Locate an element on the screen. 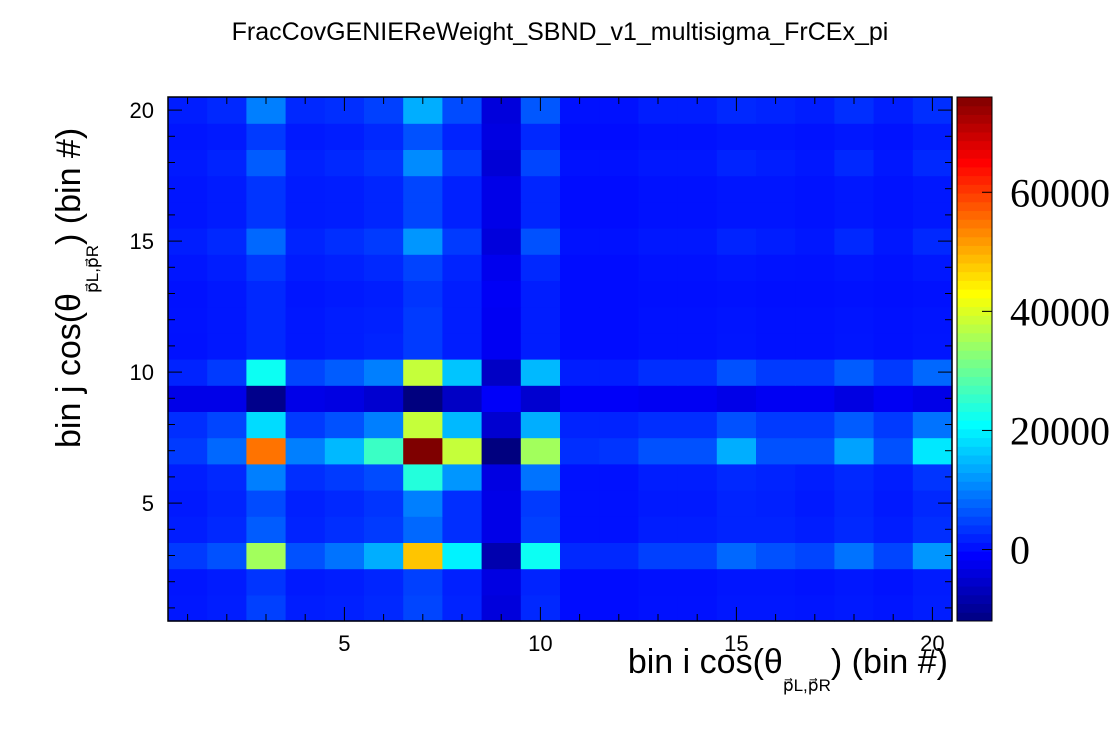 Image resolution: width=1120 pixels, height=740 pixels. colorbar-tick-label: 0 is located at coordinates (1020, 550).